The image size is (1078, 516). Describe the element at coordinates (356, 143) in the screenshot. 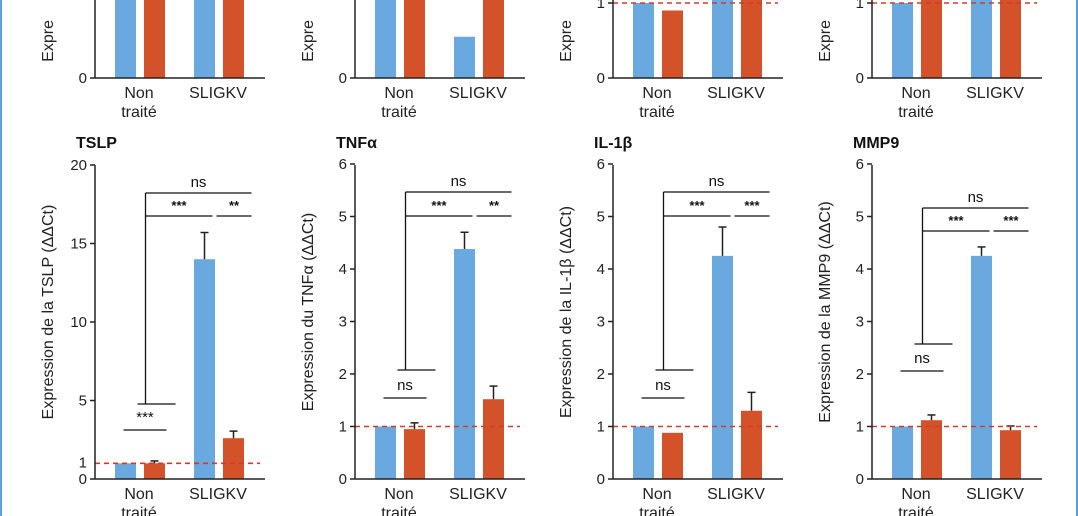

I see `chart-title: TNFα` at that location.